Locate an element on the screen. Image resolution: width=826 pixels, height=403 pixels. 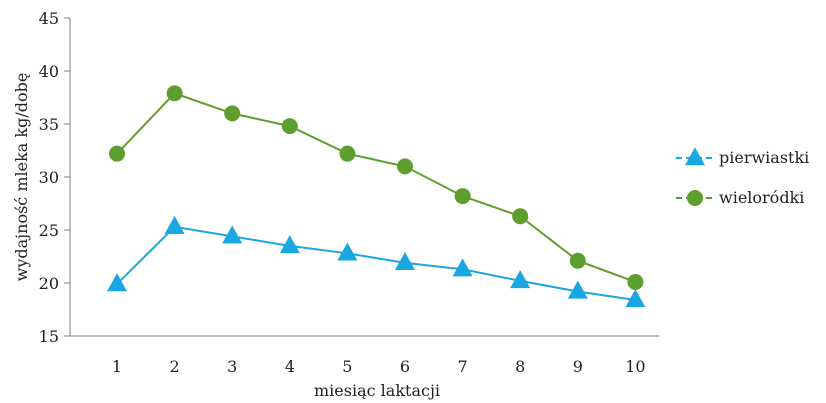
y-tick-label: 15 is located at coordinates (49, 336).